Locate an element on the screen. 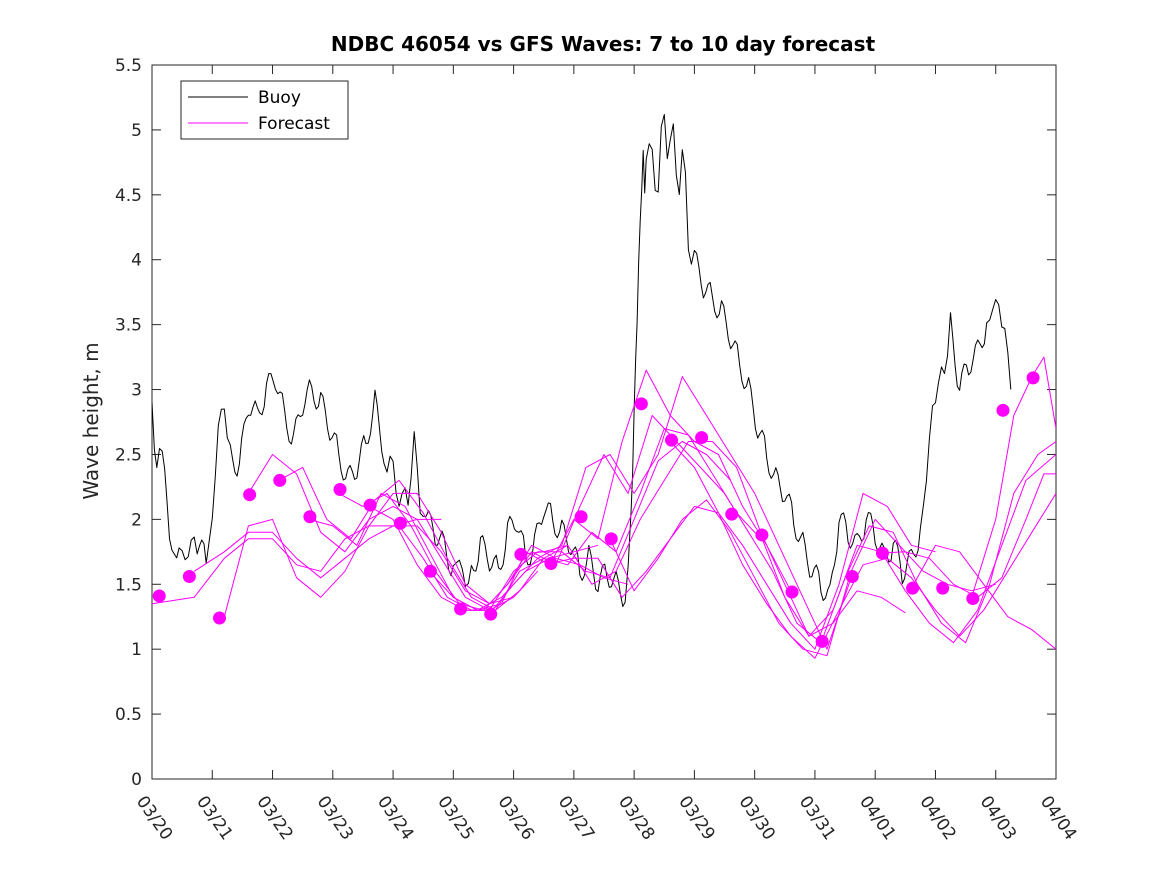  legend-forecast-label: Forecast is located at coordinates (294, 124).